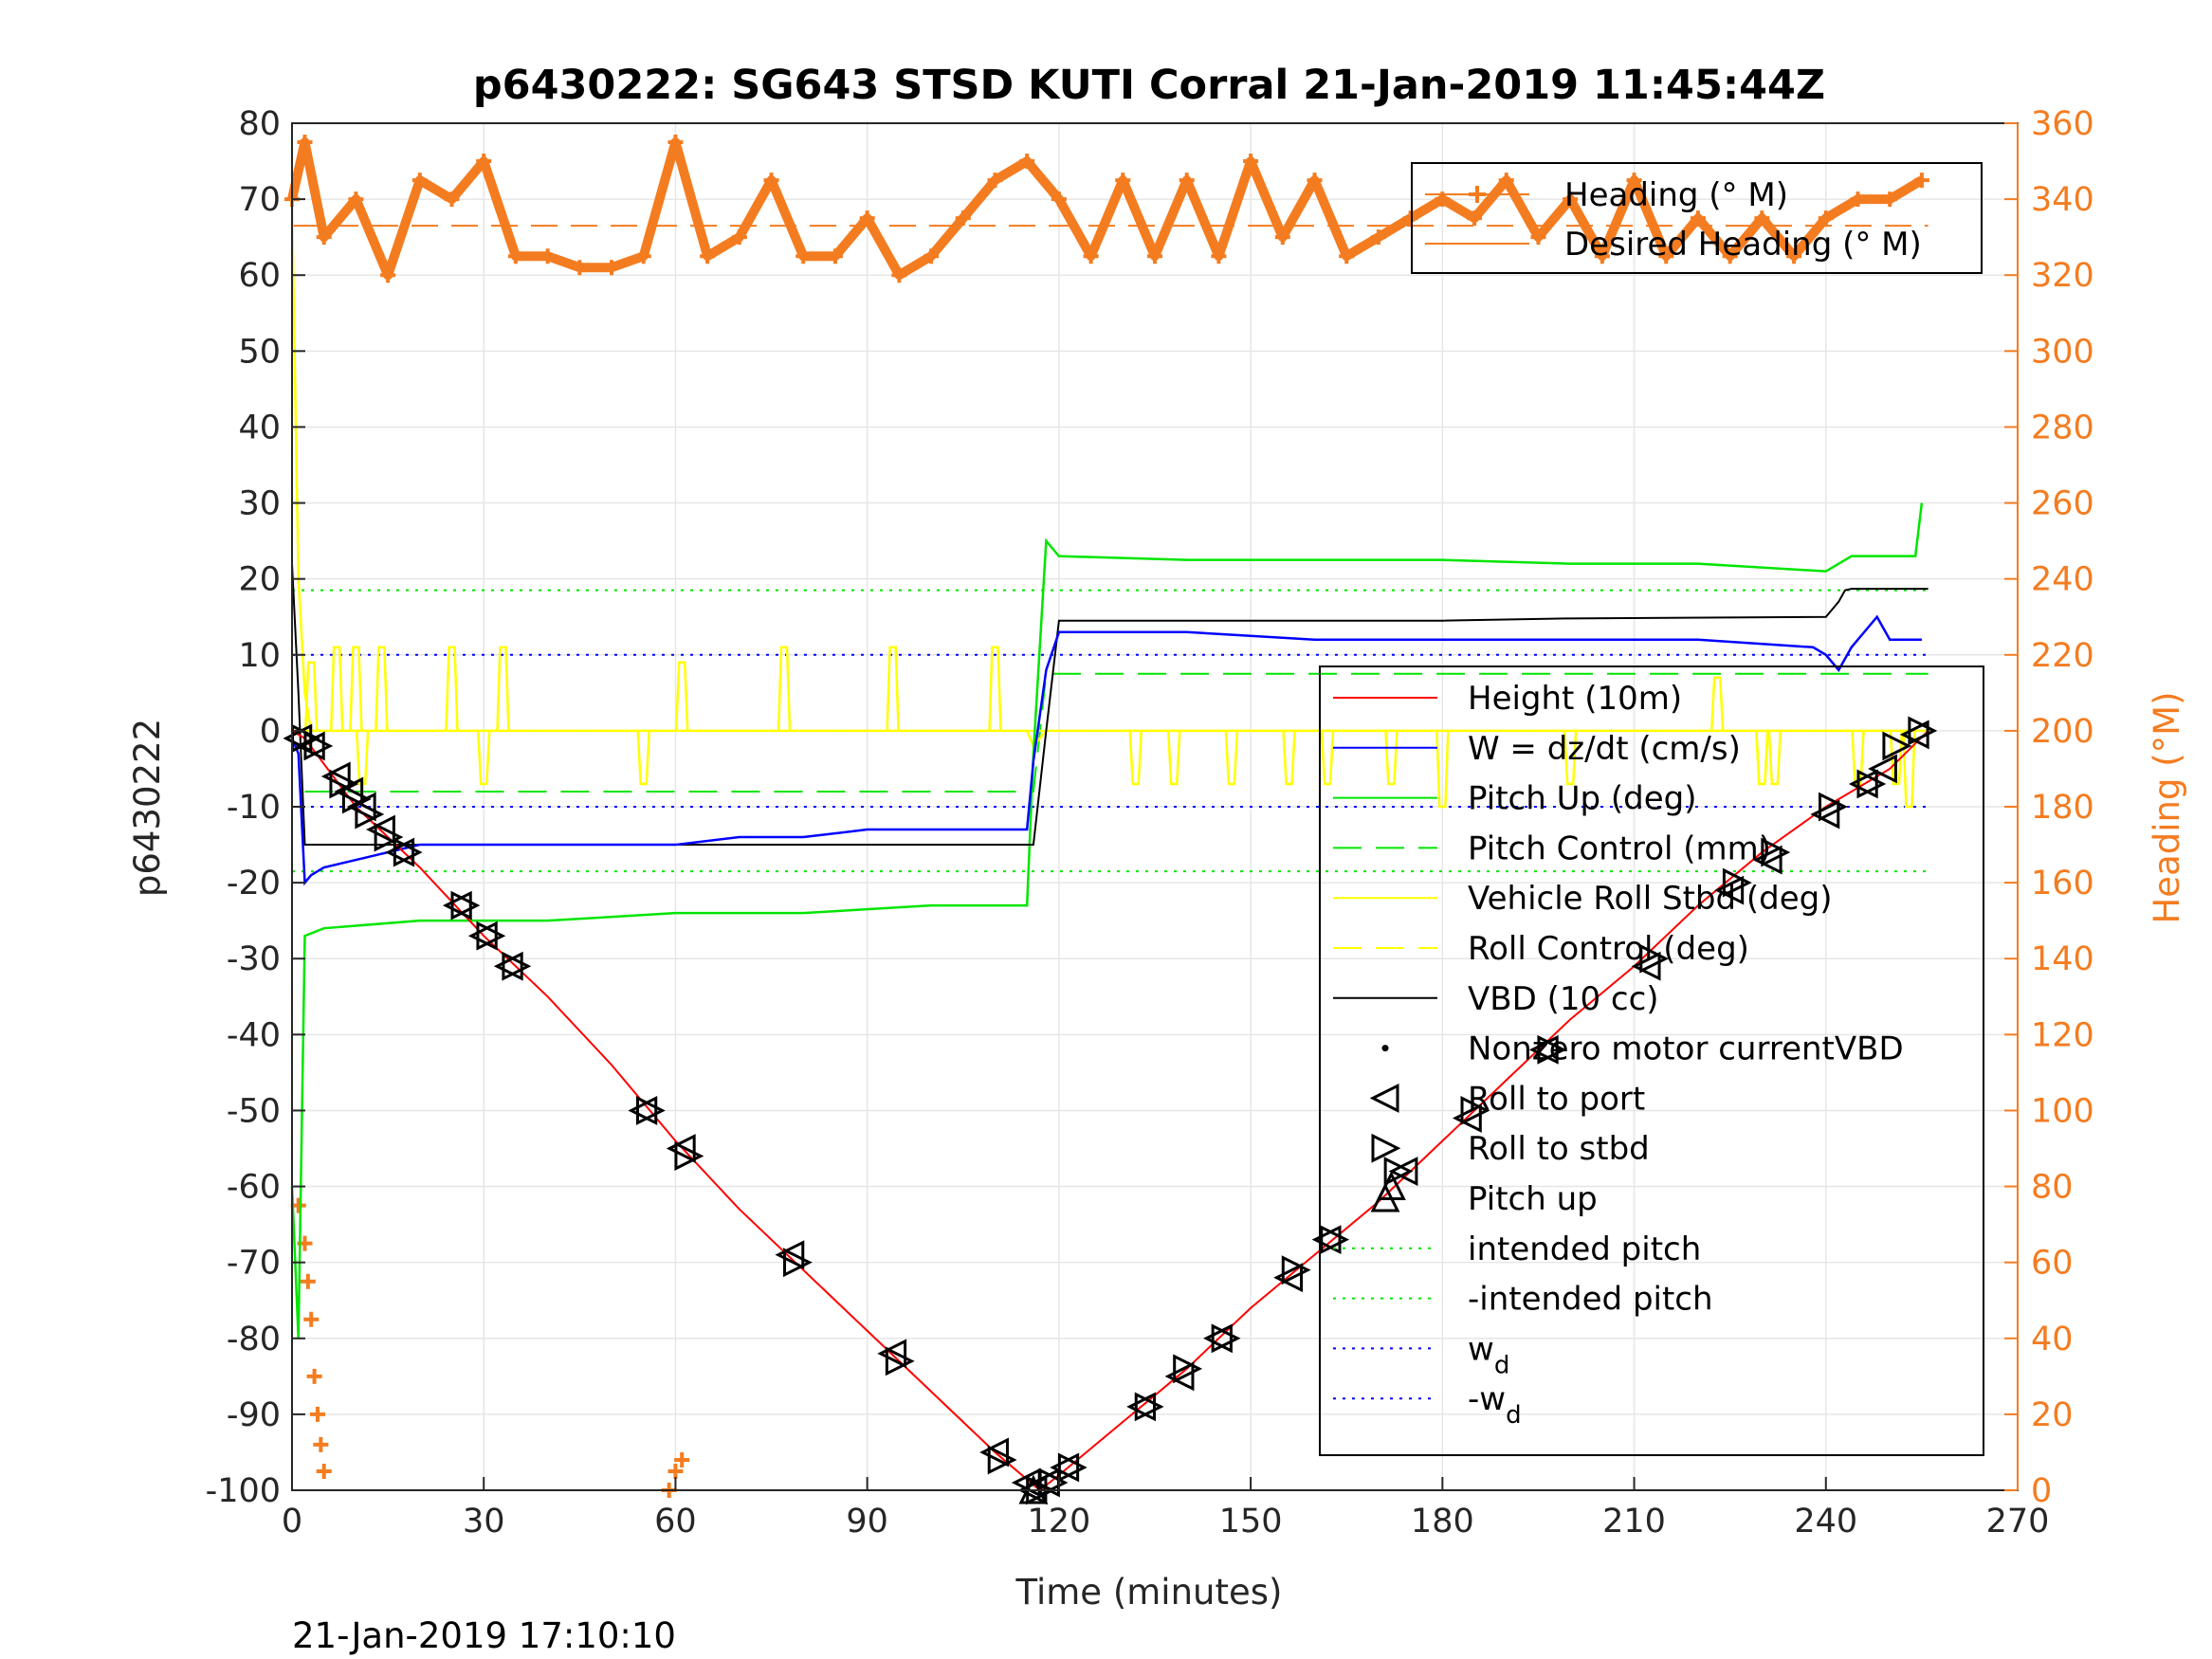 This screenshot has height=1659, width=2212. I want to click on legend-main-label-2: Pitch Up (deg), so click(1582, 799).